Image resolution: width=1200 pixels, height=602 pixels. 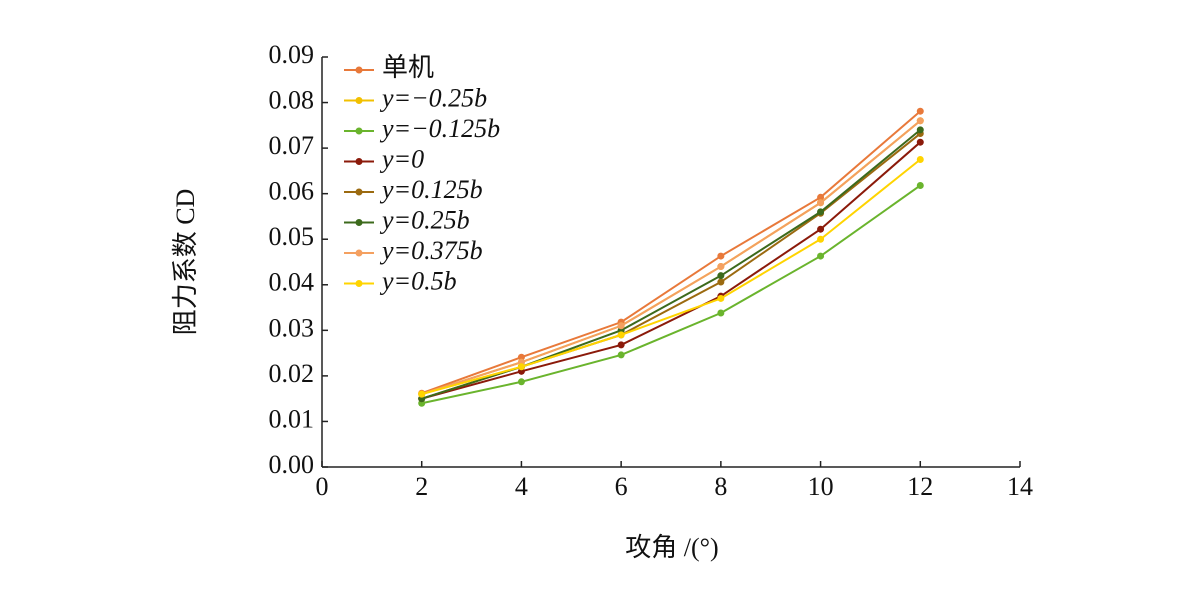 I want to click on y-tick-label: 0.07, so click(x=292, y=145).